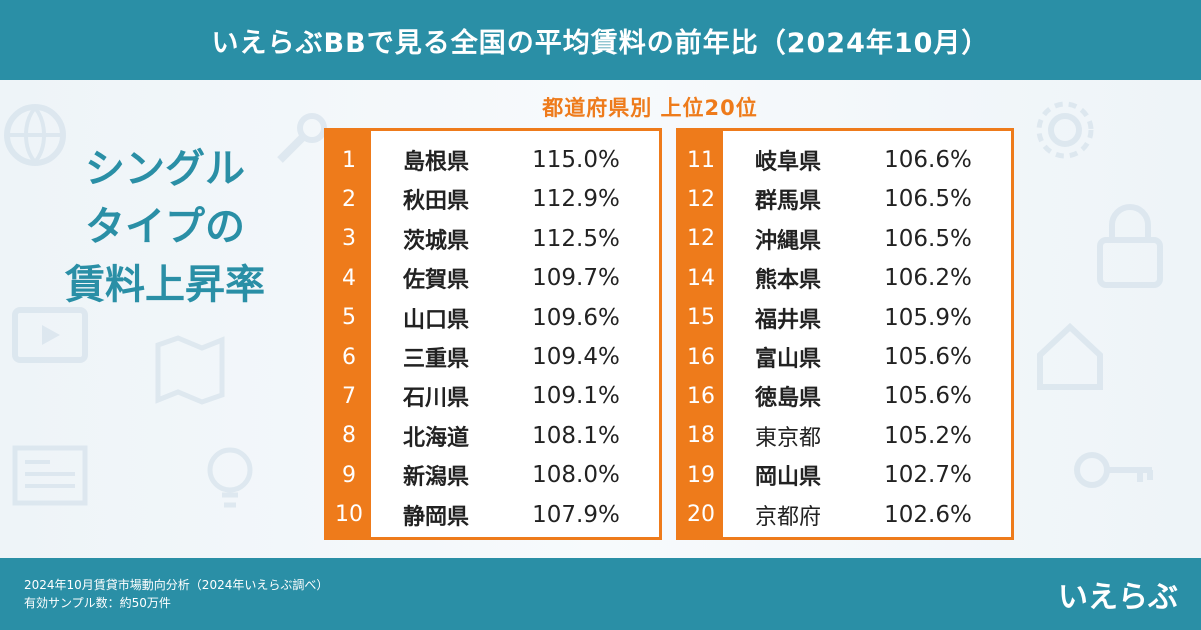 The height and width of the screenshot is (630, 1201). What do you see at coordinates (787, 202) in the screenshot?
I see `prefecture-name: 群馬県` at bounding box center [787, 202].